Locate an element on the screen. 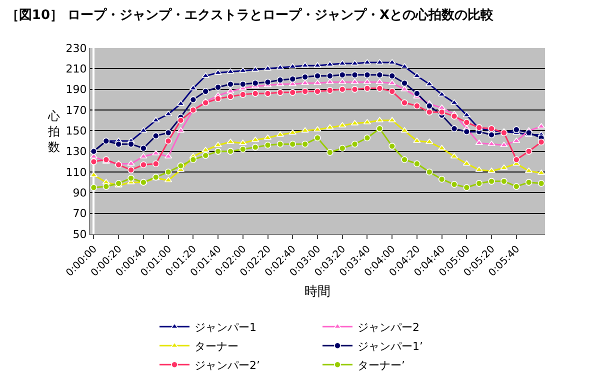  y-tick-label: 50 is located at coordinates (79, 234).